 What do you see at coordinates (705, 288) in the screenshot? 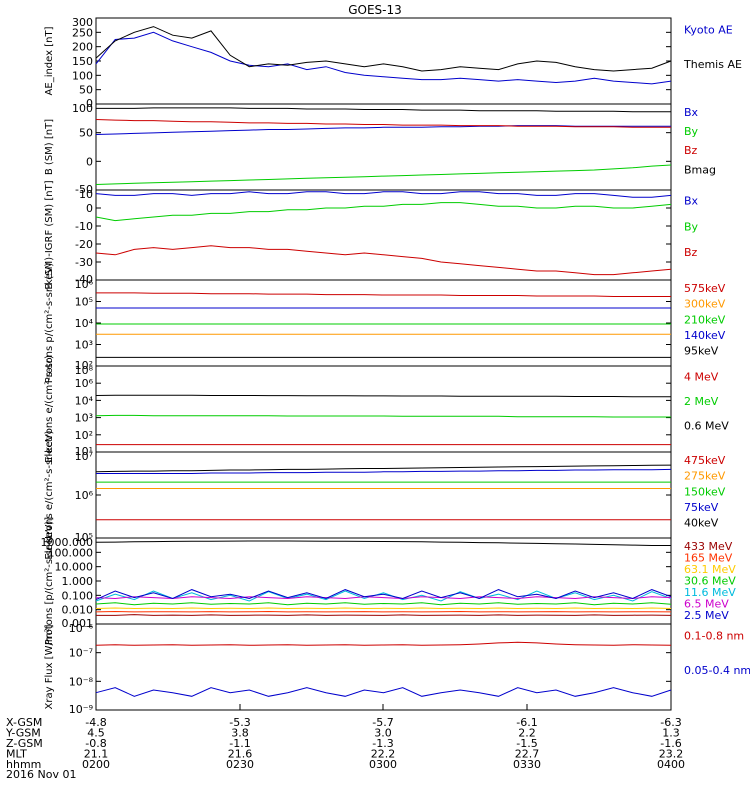
I see `legend-entry: 575keV` at bounding box center [705, 288].